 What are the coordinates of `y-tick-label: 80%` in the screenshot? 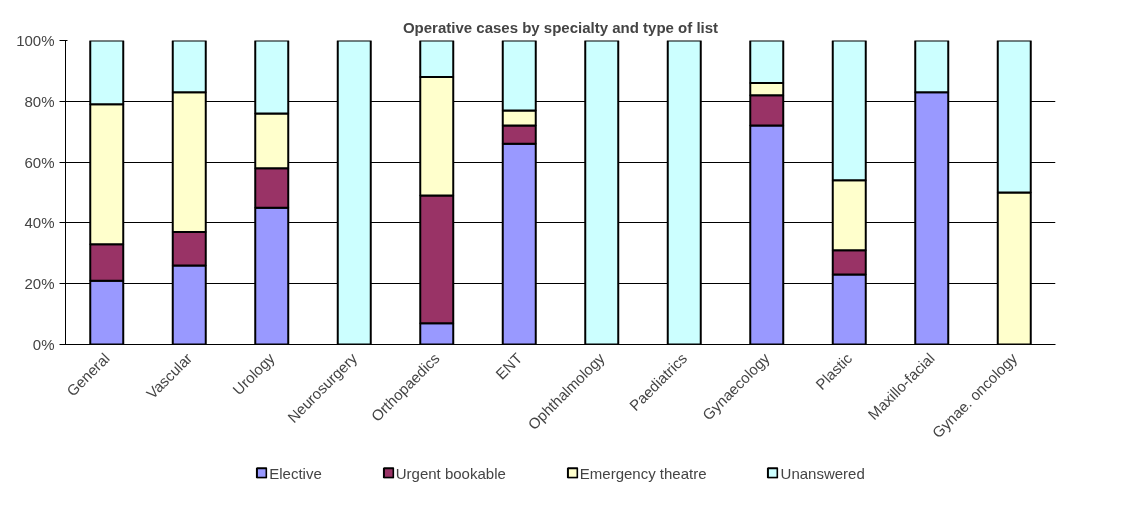 It's located at (39, 101).